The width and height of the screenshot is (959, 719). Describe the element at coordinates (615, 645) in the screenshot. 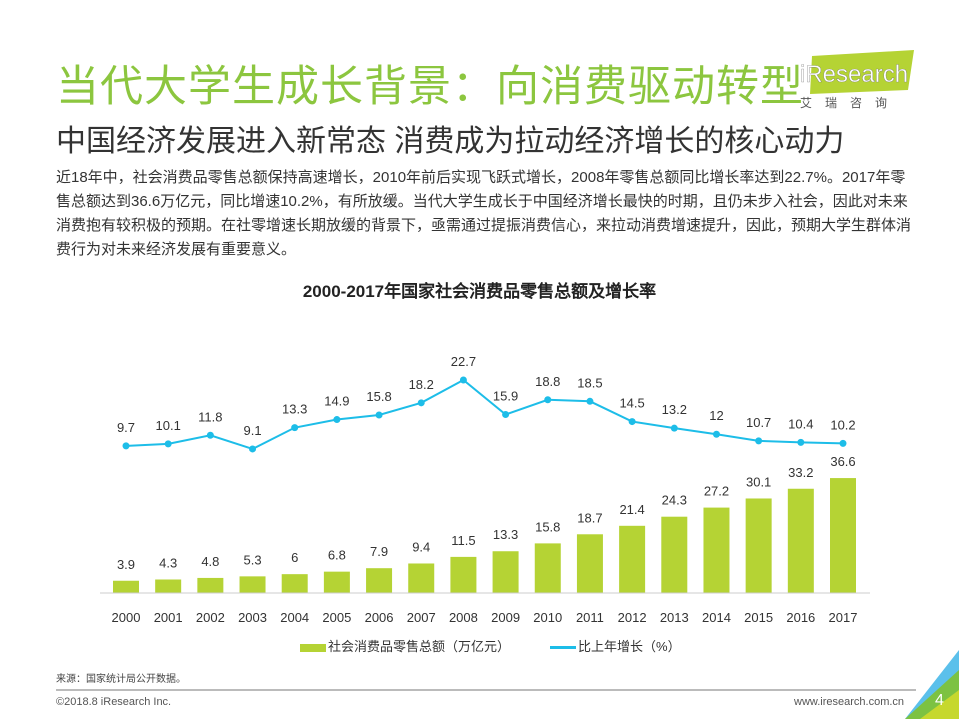

I see `legend-item-line: 比上年增长（%）` at that location.